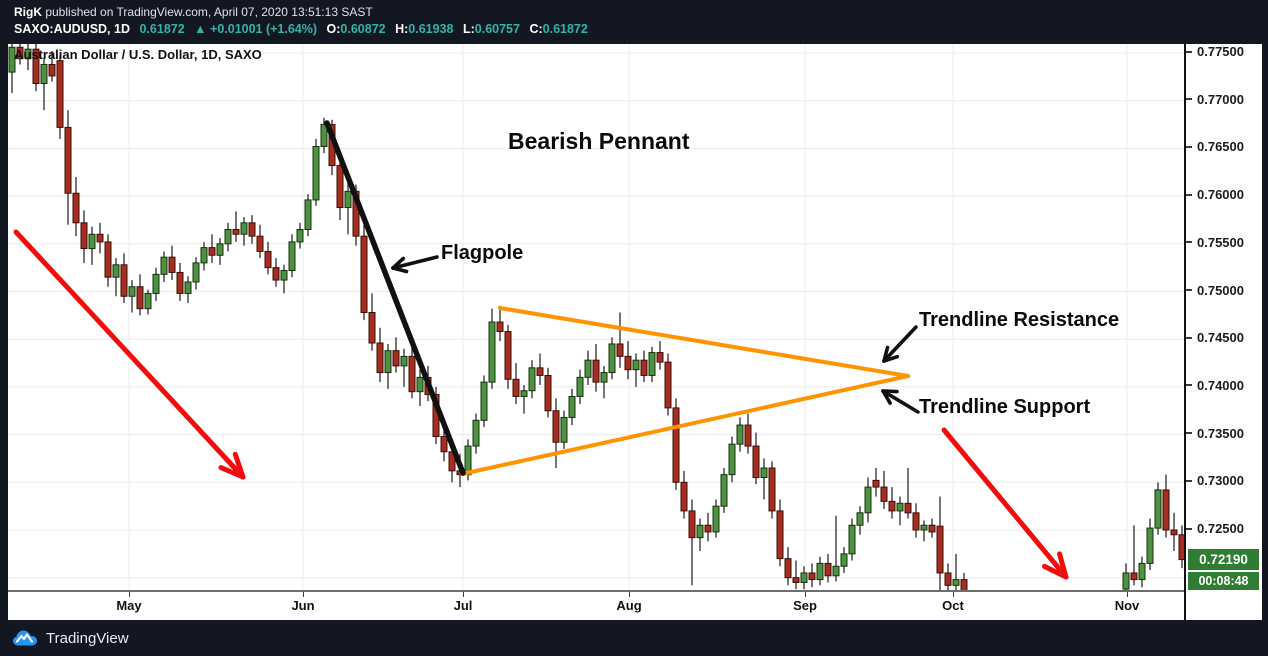  Describe the element at coordinates (468, 29) in the screenshot. I see `low-label: L:` at that location.